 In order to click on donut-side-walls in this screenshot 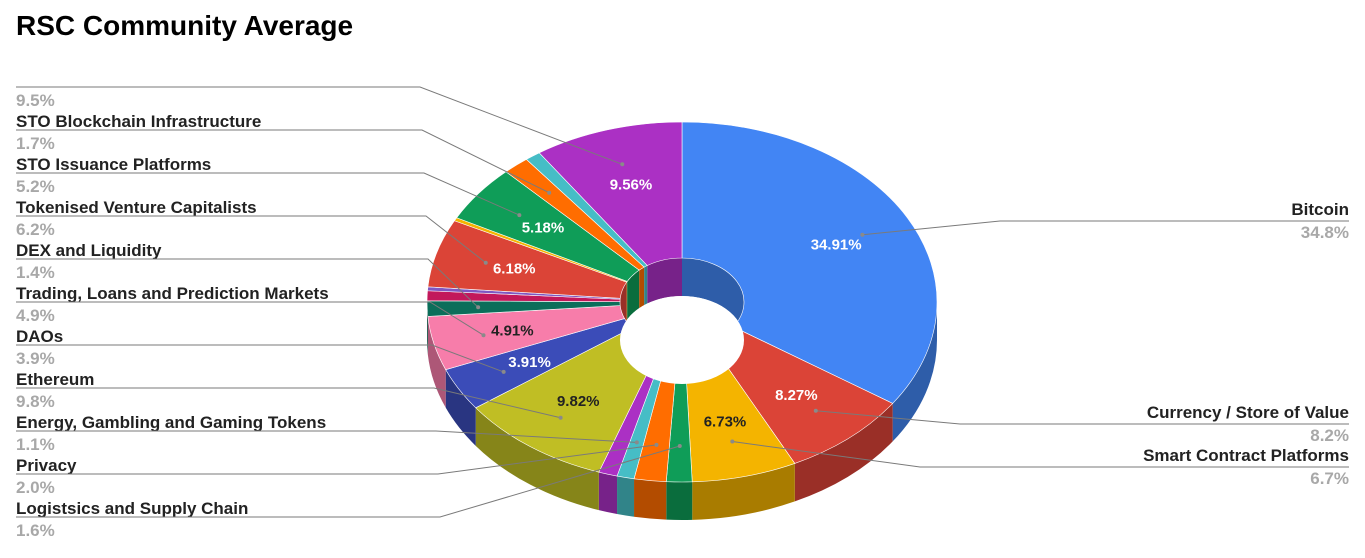, I will do `click(682, 411)`.